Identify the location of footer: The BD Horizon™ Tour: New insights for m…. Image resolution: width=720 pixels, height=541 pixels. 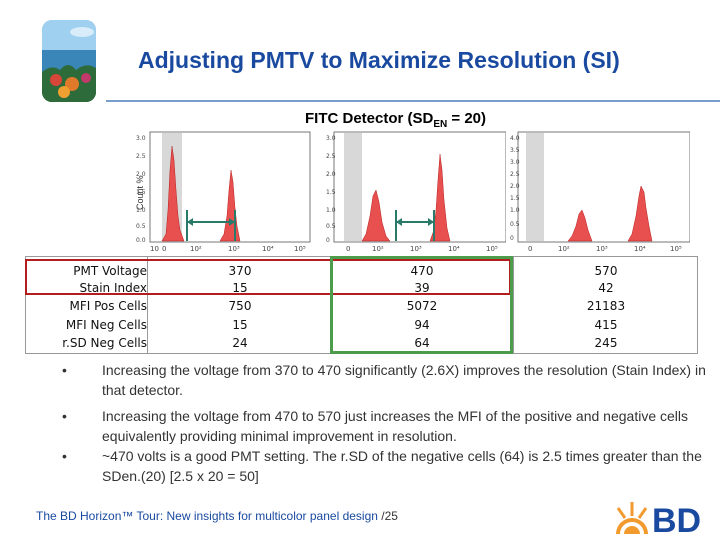
(217, 516).